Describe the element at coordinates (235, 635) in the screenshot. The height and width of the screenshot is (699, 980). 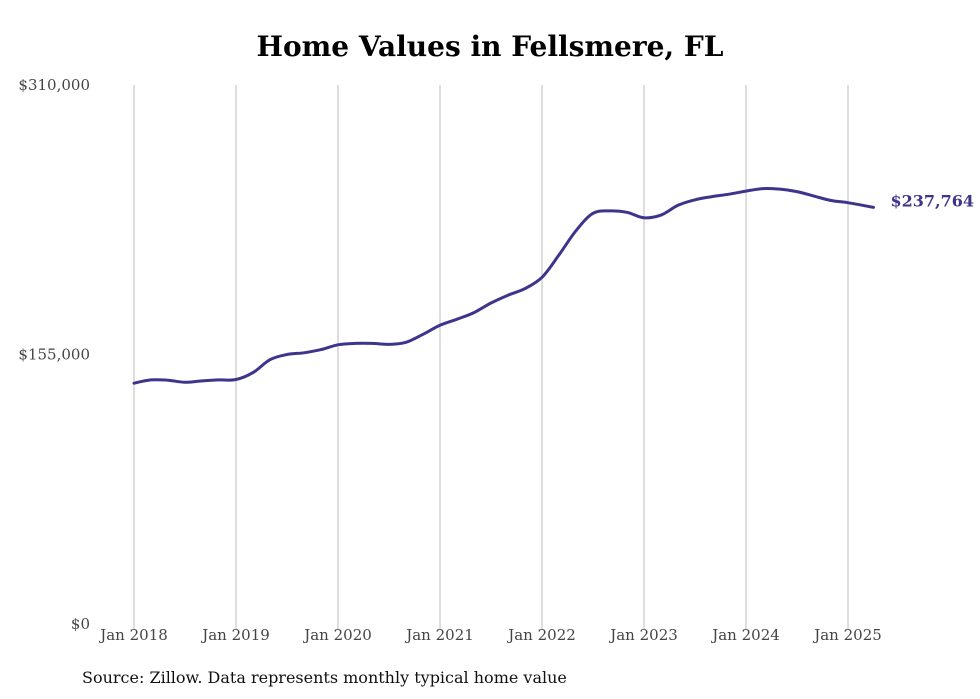
I see `x-tick-label: Jan 2019` at that location.